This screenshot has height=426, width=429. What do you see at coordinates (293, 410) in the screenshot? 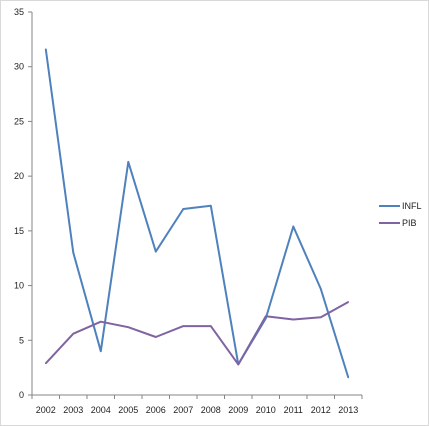
I see `x-tick-label: 2011` at bounding box center [293, 410].